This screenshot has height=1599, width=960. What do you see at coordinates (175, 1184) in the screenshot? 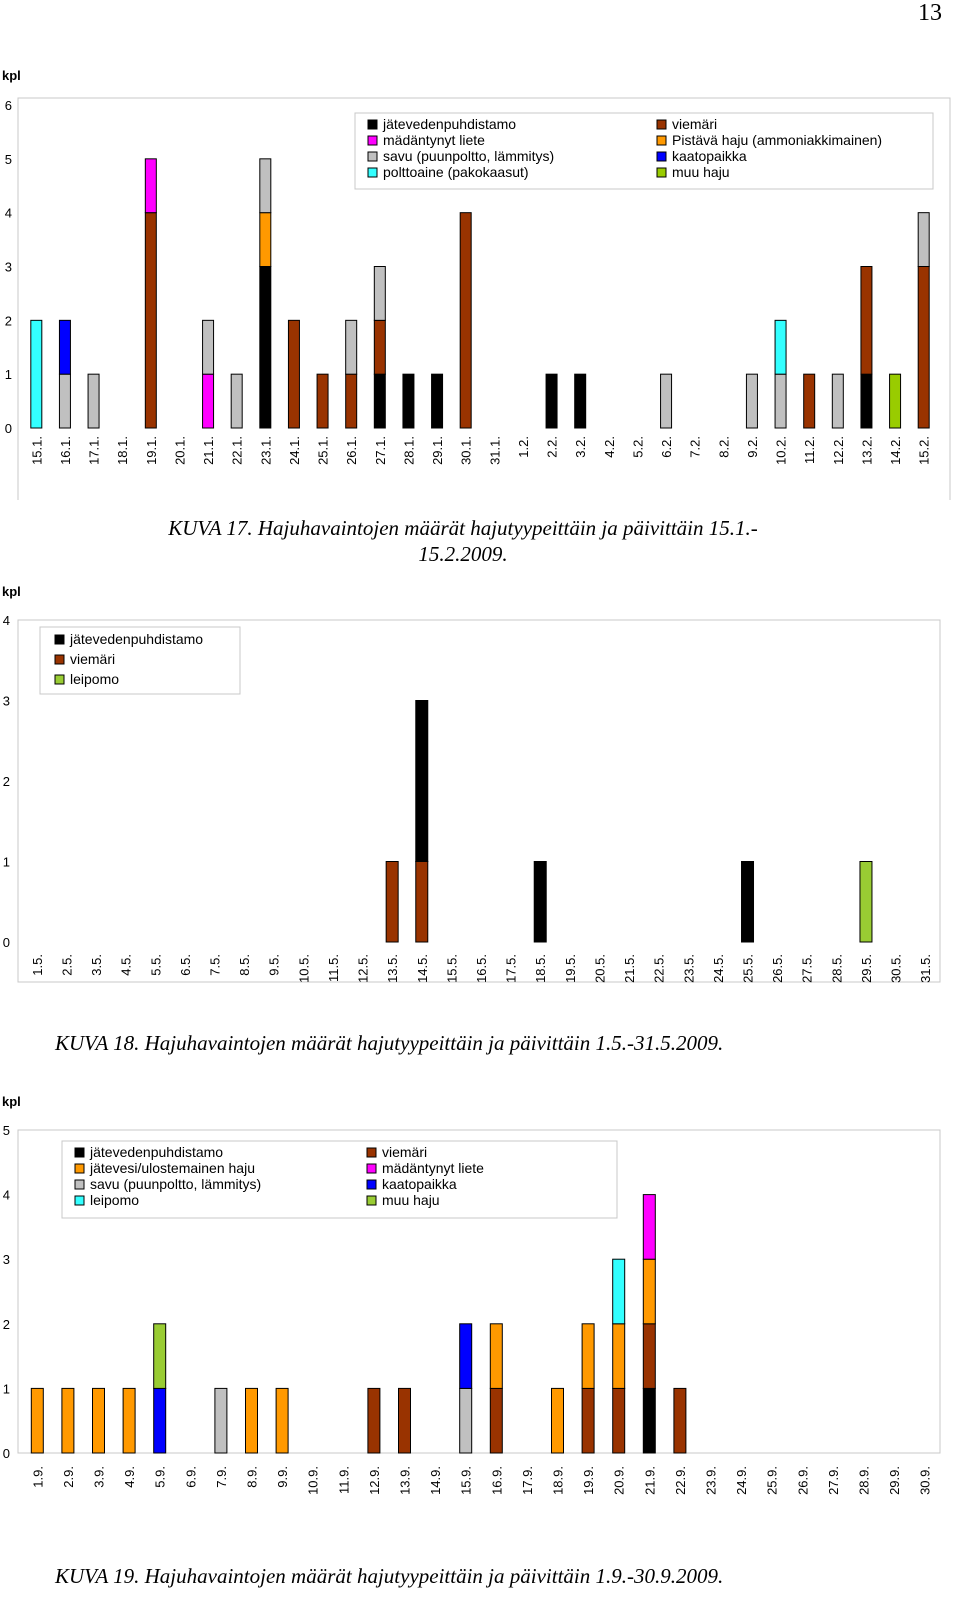
I see `legend-label-savu-puunpoltto-lammitys: savu (puunpoltto, lämmitys)` at bounding box center [175, 1184].